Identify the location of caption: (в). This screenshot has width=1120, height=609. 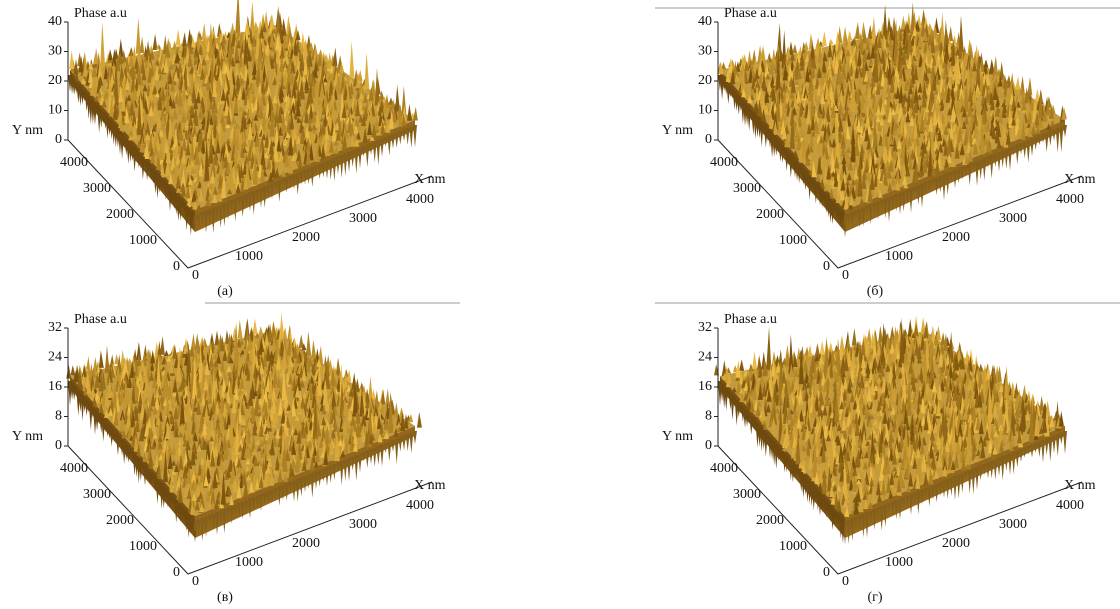
(225, 597).